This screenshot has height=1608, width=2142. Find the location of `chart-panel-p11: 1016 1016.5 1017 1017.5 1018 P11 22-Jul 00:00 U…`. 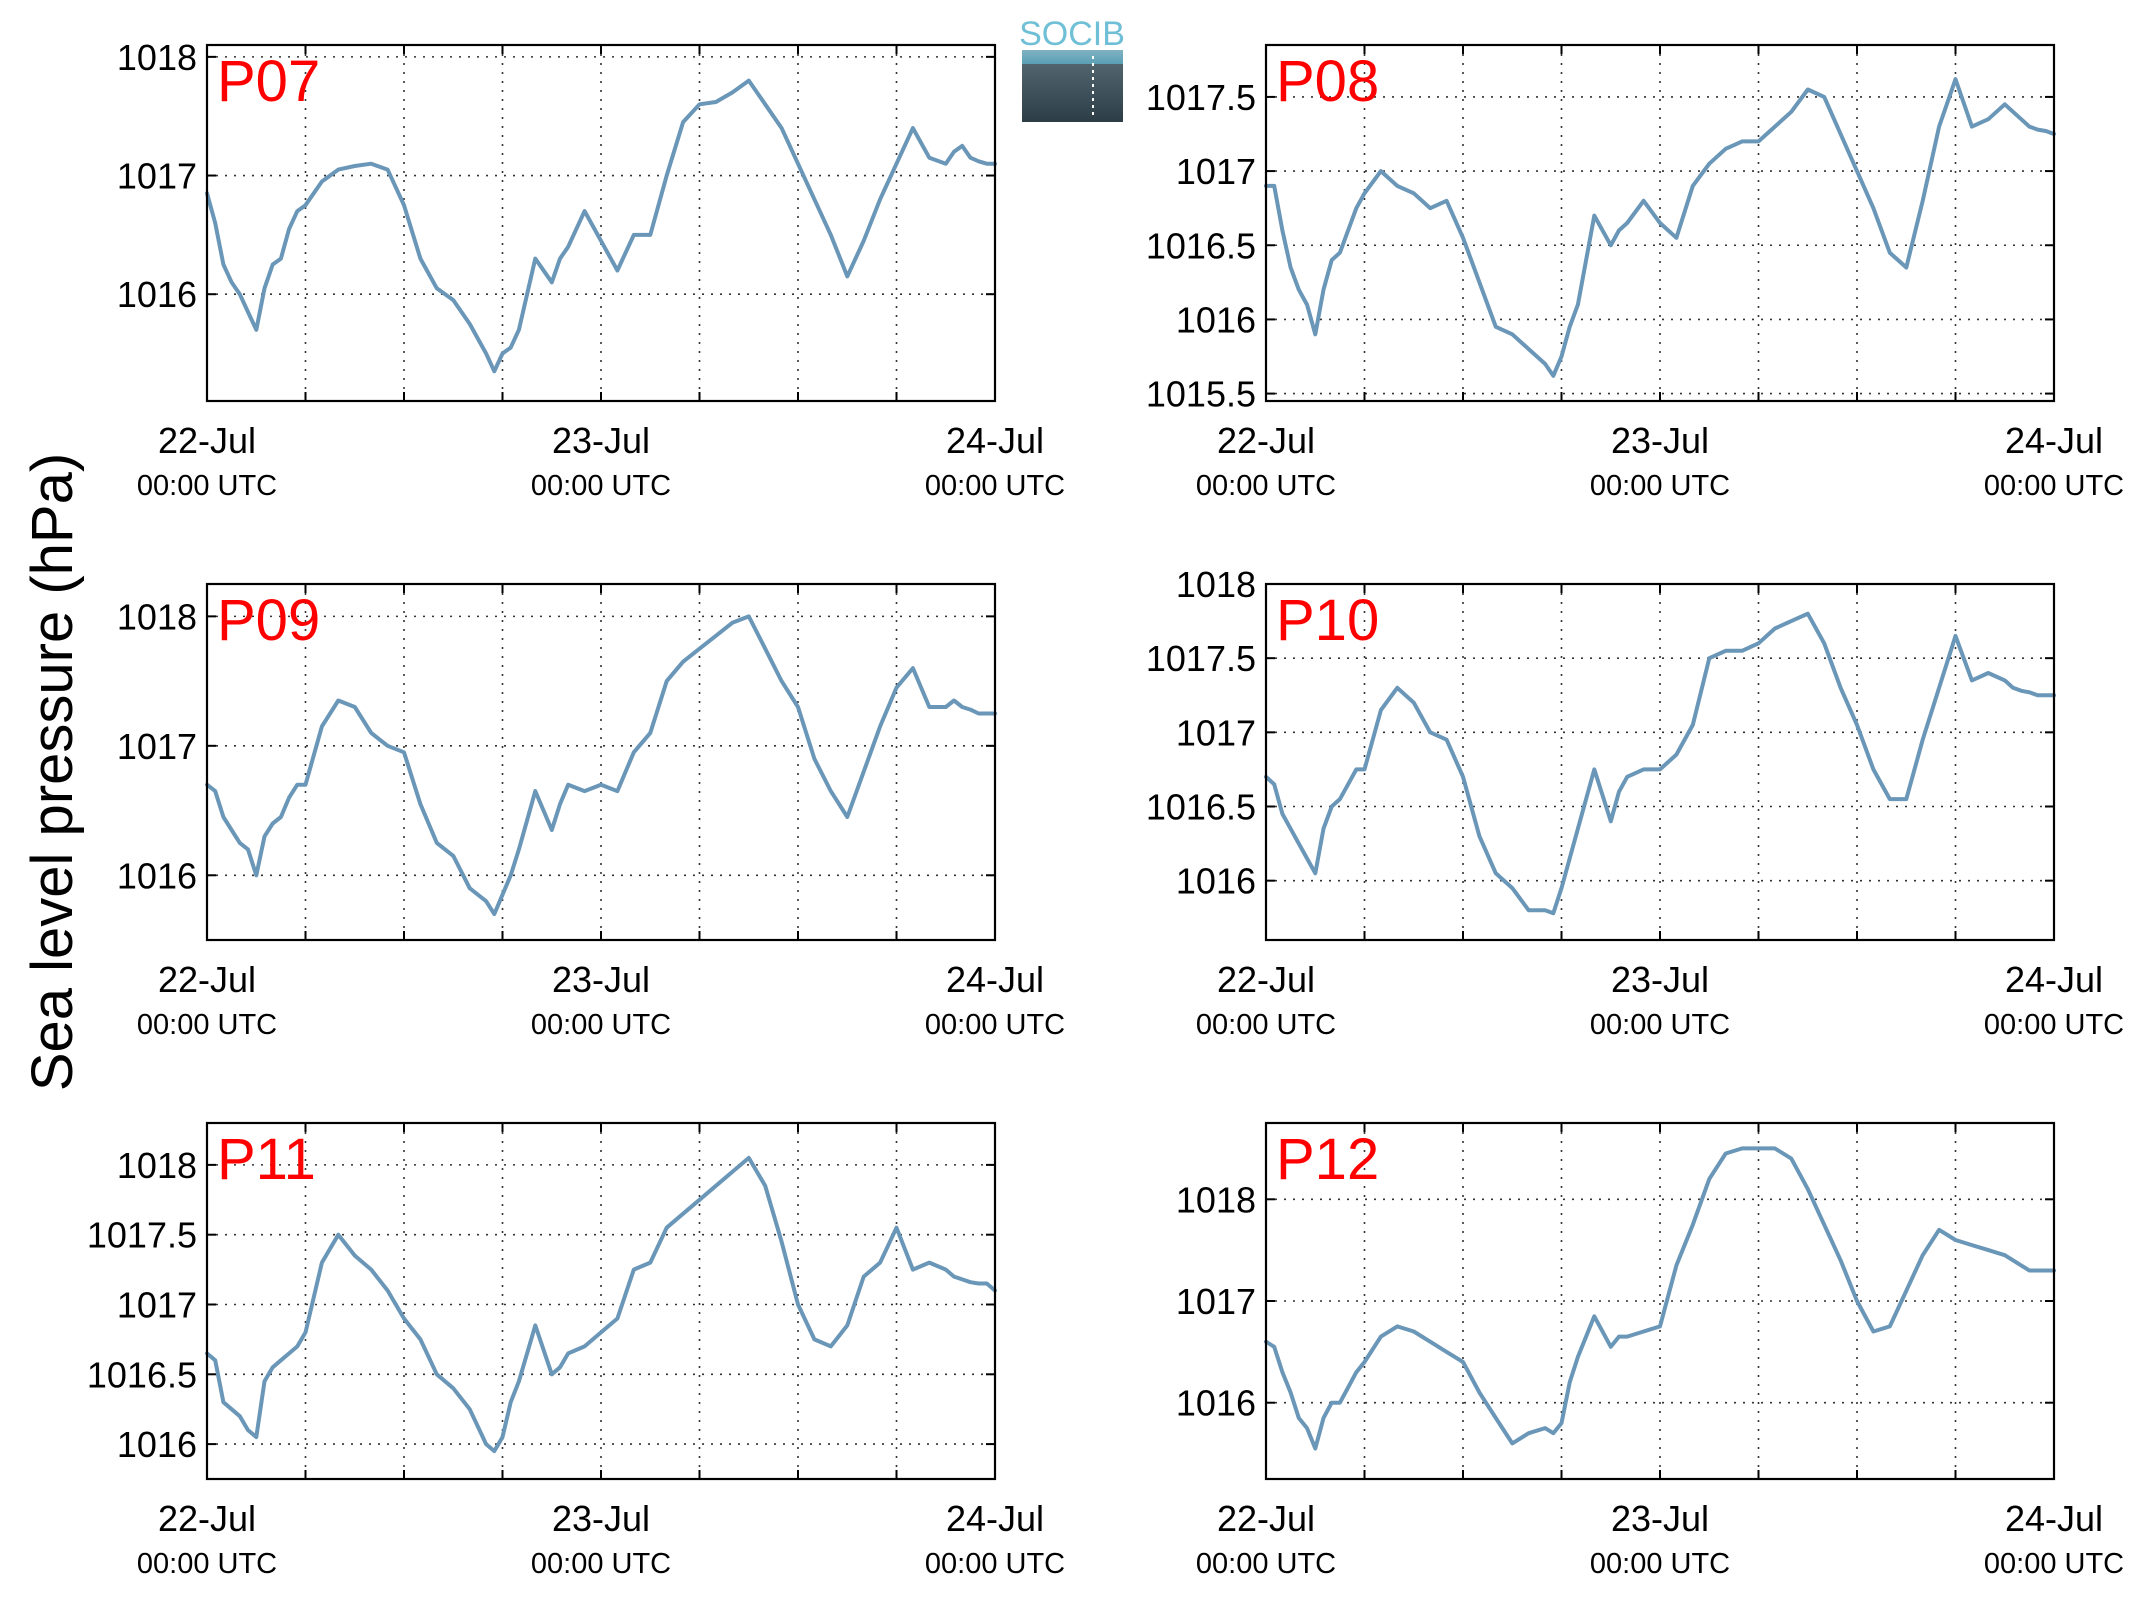

chart-panel-p11: 1016 1016.5 1017 1017.5 1018 P11 22-Jul 00:00 U… is located at coordinates (576, 1350).